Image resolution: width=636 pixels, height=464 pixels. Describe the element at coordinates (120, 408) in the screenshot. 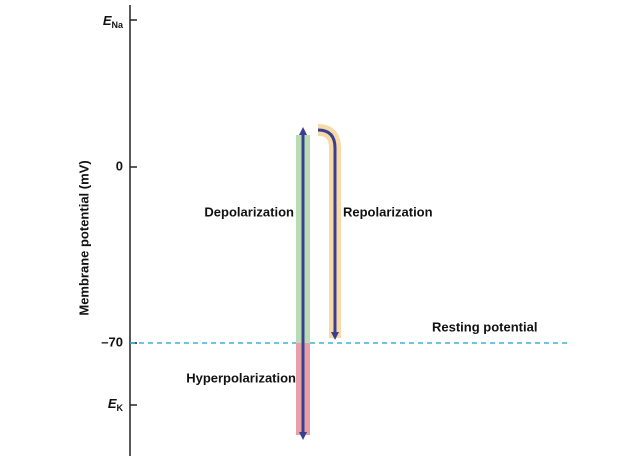

I see `tick-sub: K` at that location.